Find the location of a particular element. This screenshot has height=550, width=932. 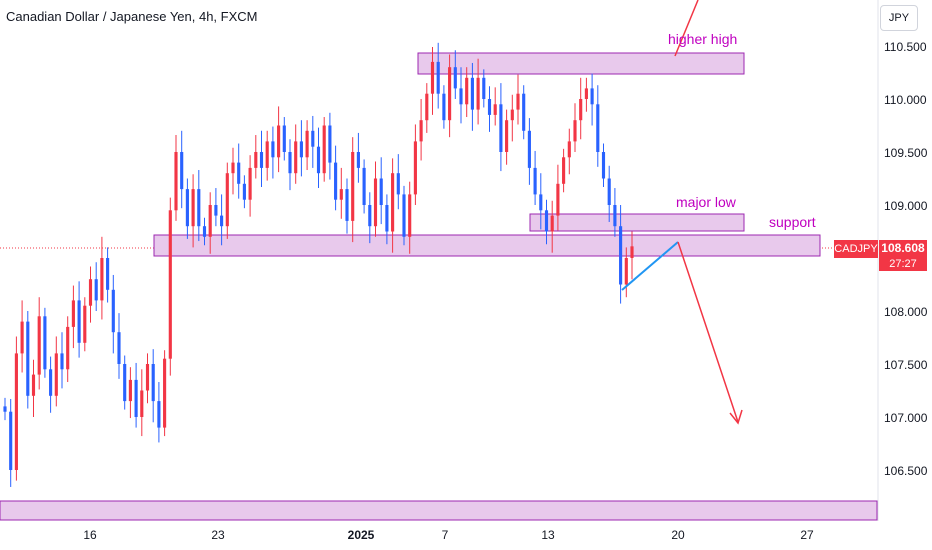

higher-high-zone is located at coordinates (581, 63).